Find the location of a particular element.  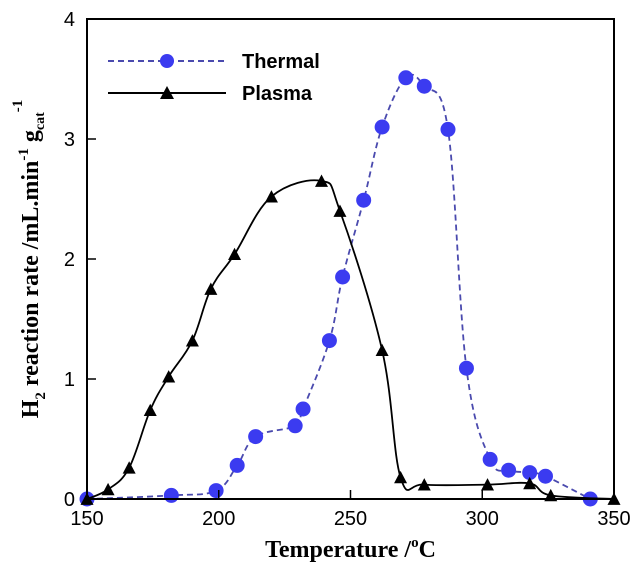

x-axis-title-main: Temperature / is located at coordinates (338, 550).